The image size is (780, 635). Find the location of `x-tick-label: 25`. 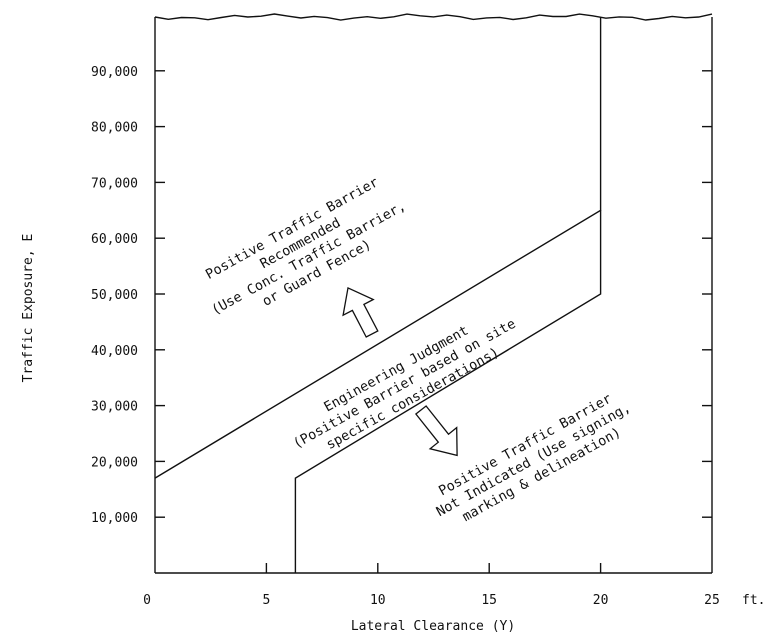

x-tick-label: 25 is located at coordinates (712, 600).